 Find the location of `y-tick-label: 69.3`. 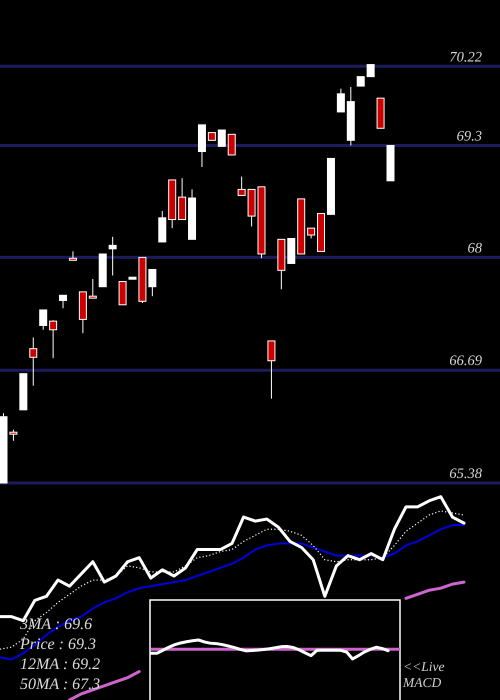

y-tick-label: 69.3 is located at coordinates (469, 136).